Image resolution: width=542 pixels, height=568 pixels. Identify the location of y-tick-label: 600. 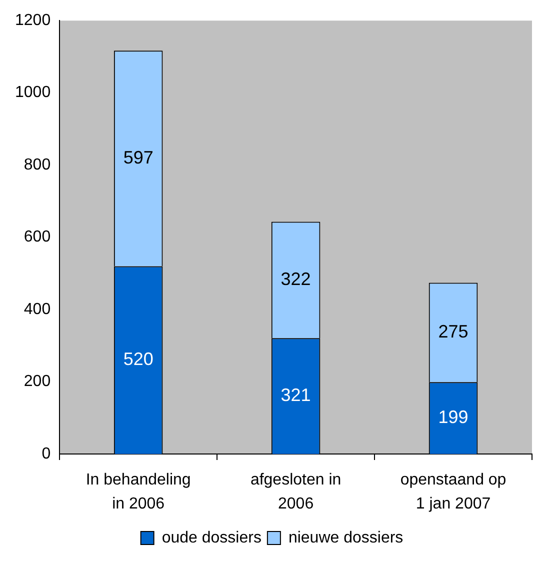
(37, 237).